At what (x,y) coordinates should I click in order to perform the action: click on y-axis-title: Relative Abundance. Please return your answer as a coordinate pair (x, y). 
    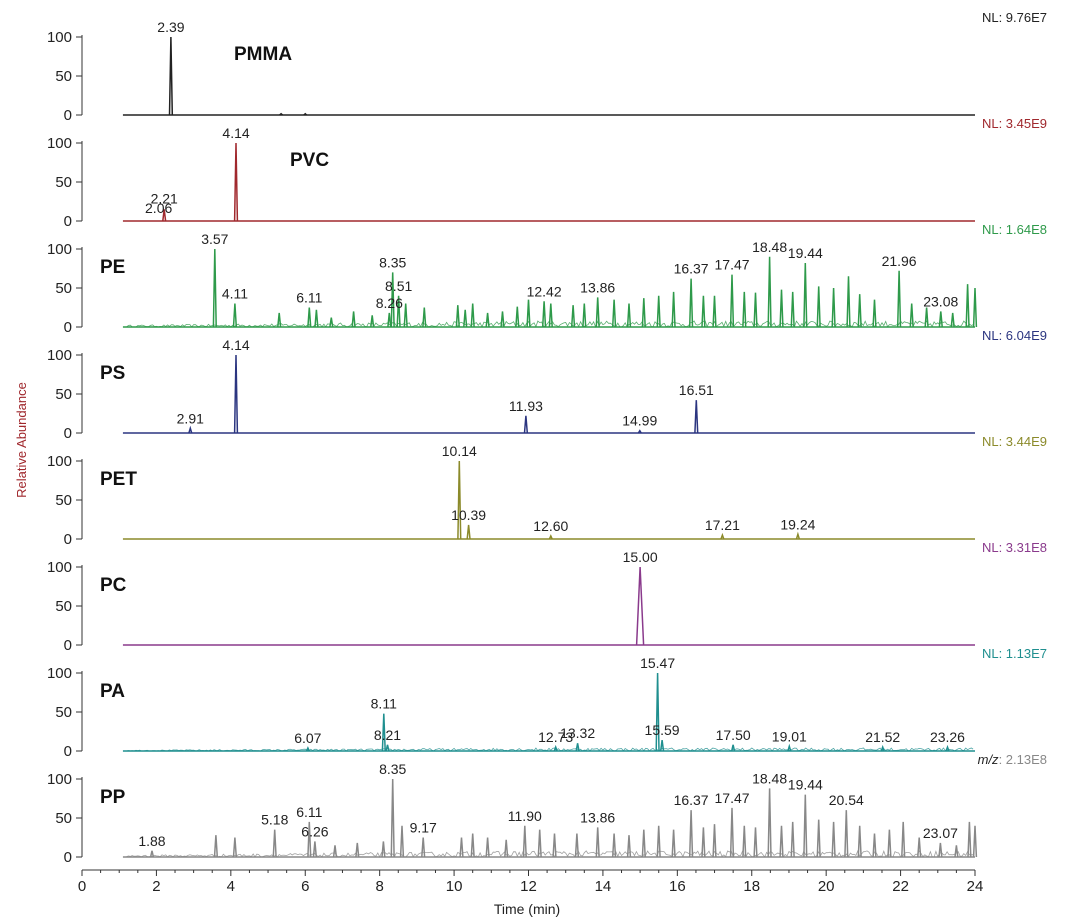
    Looking at the image, I should click on (21, 440).